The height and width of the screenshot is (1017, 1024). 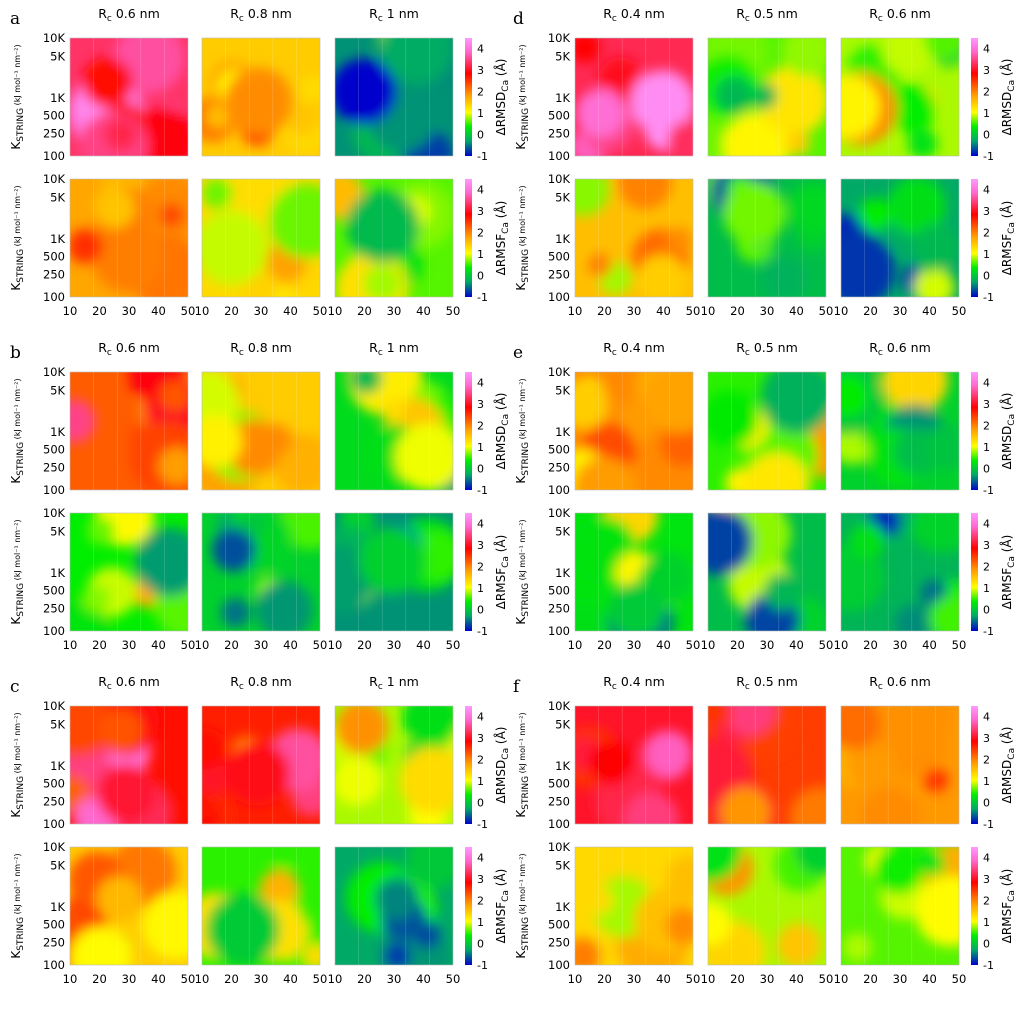 I want to click on colorbar, so click(x=974, y=238).